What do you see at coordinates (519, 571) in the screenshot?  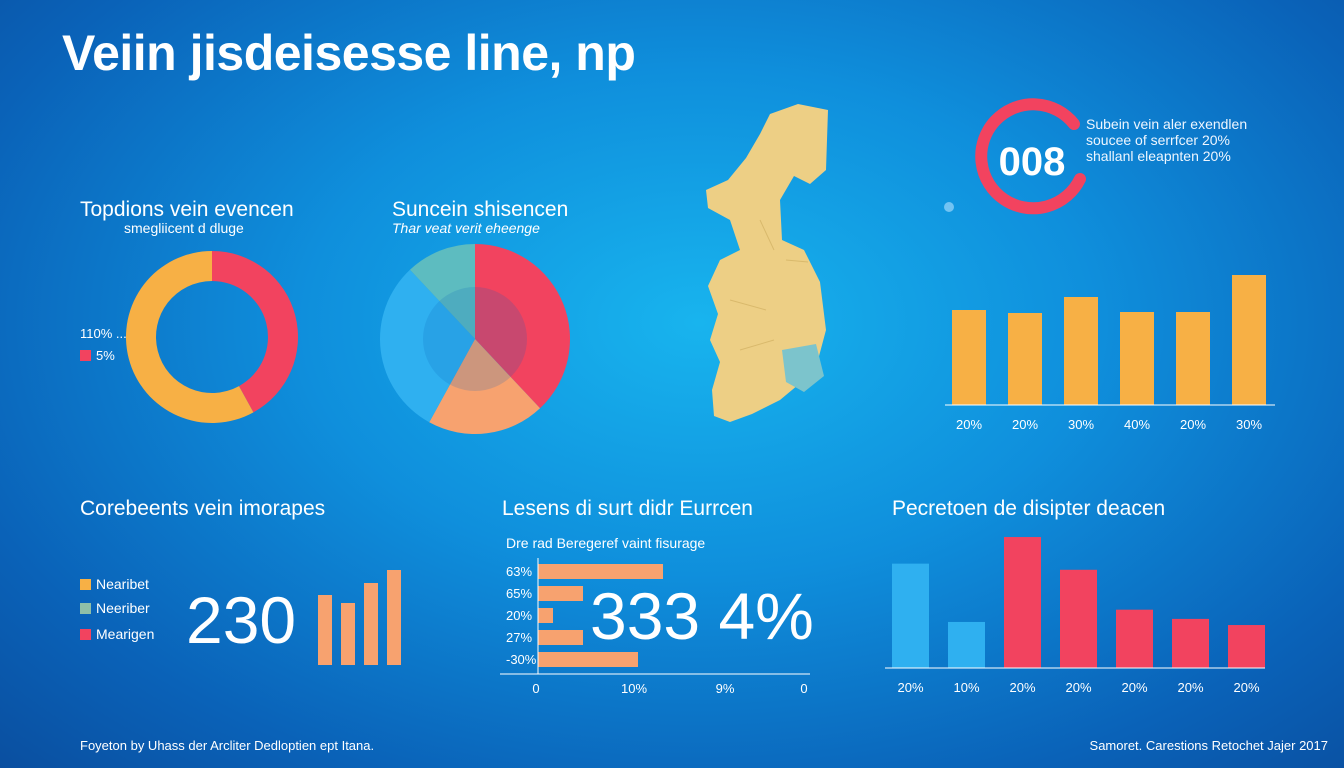 I see `hbar-category-label: 63%` at bounding box center [519, 571].